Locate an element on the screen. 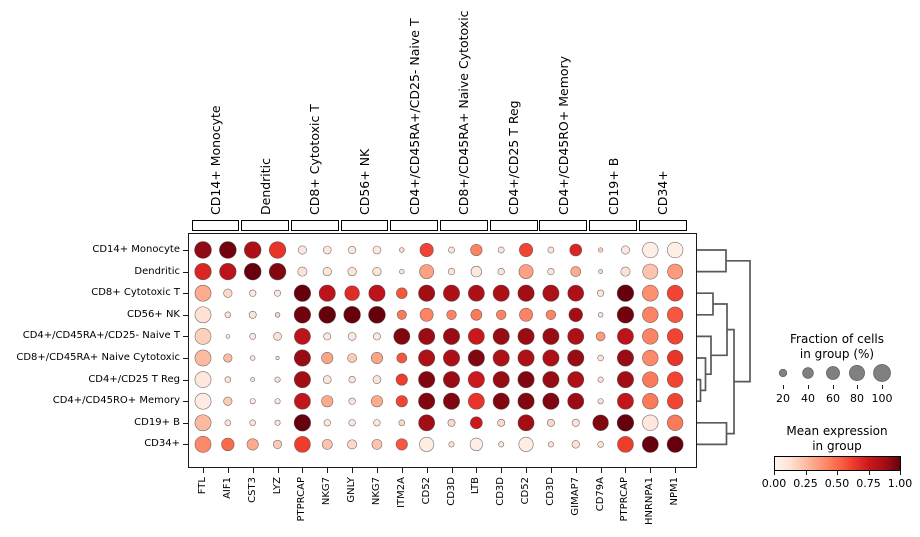 The height and width of the screenshot is (537, 920). group-label: CD56+ NK is located at coordinates (365, 181).